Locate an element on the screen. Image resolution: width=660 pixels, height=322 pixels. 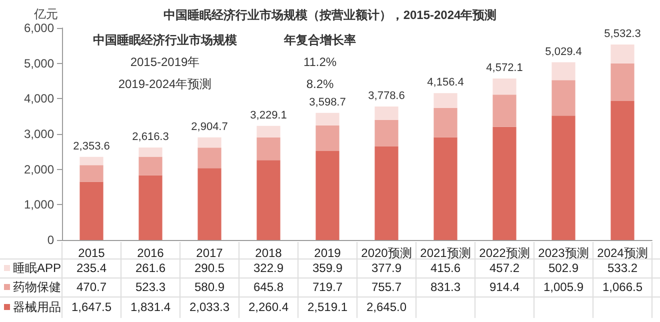
x-tick-label: 2021预测 is located at coordinates (445, 253).